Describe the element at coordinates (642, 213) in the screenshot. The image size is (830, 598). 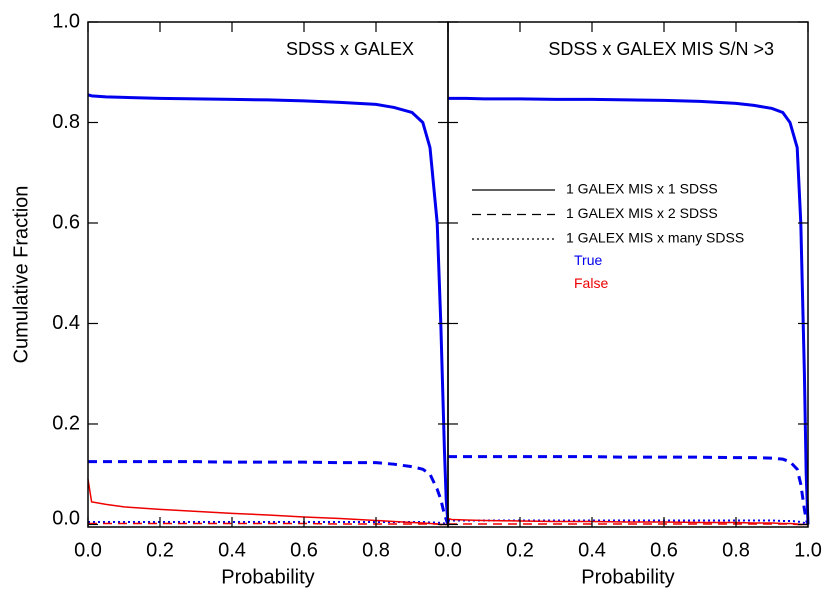
I see `legend-label: 1 GALEX MIS x 2 SDSS` at that location.